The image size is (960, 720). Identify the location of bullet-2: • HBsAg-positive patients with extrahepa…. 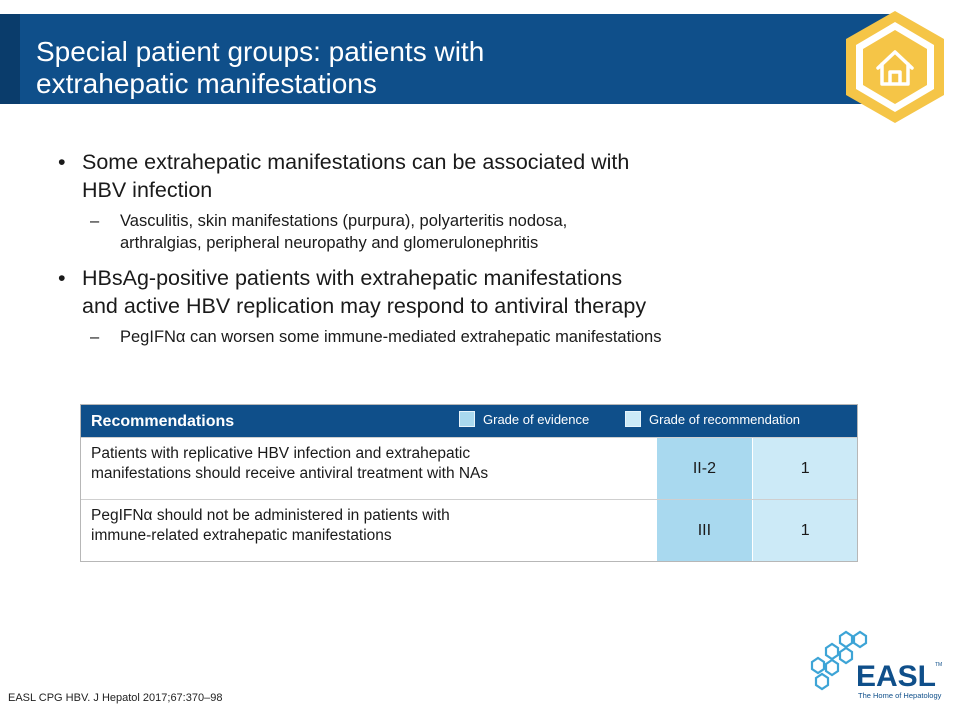
(493, 292).